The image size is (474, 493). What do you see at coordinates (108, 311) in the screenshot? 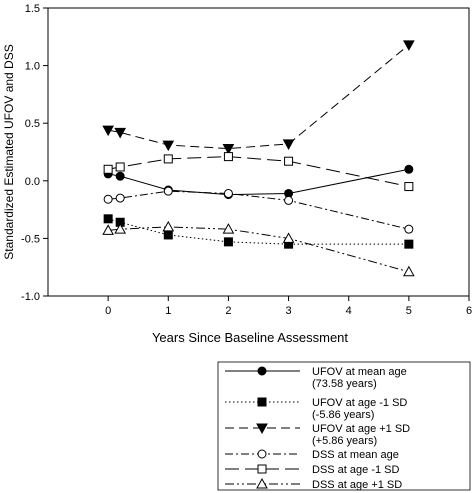
I see `x-tick-label: 0` at bounding box center [108, 311].